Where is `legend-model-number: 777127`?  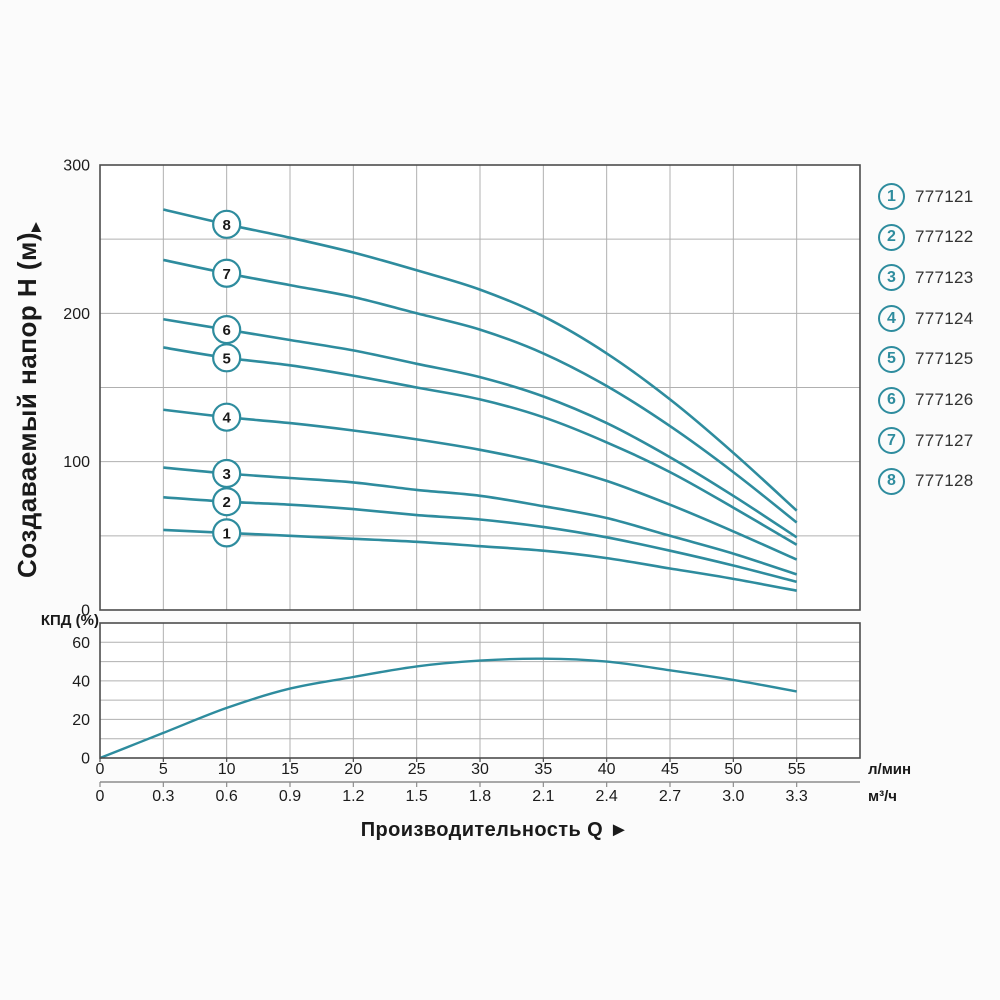 legend-model-number: 777127 is located at coordinates (944, 440).